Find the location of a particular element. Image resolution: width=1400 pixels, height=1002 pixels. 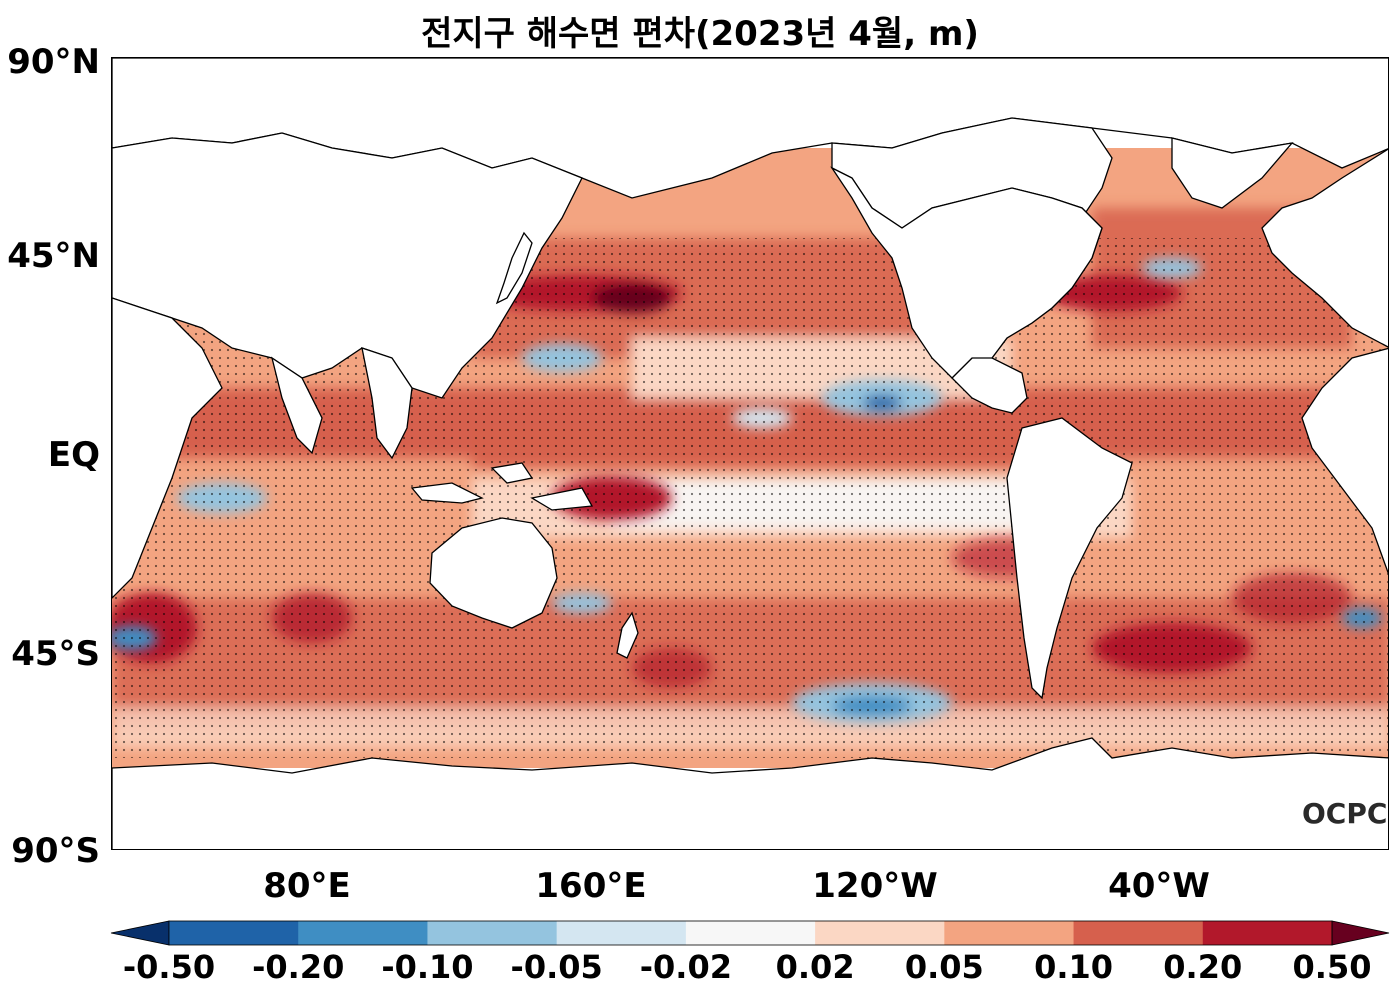

lon-label-160e: 160°E is located at coordinates (591, 886).